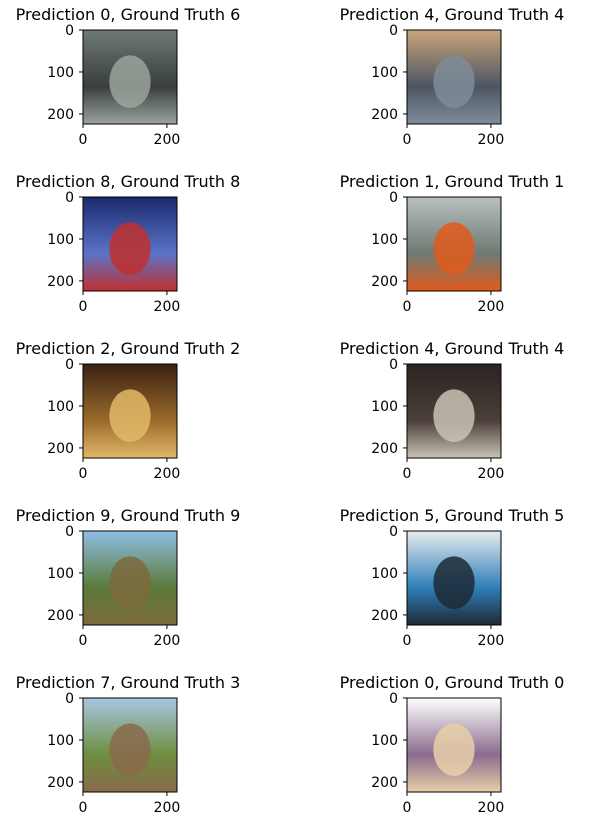 This screenshot has height=819, width=591. What do you see at coordinates (128, 181) in the screenshot?
I see `panel-title: Prediction 8, Ground Truth 8` at bounding box center [128, 181].